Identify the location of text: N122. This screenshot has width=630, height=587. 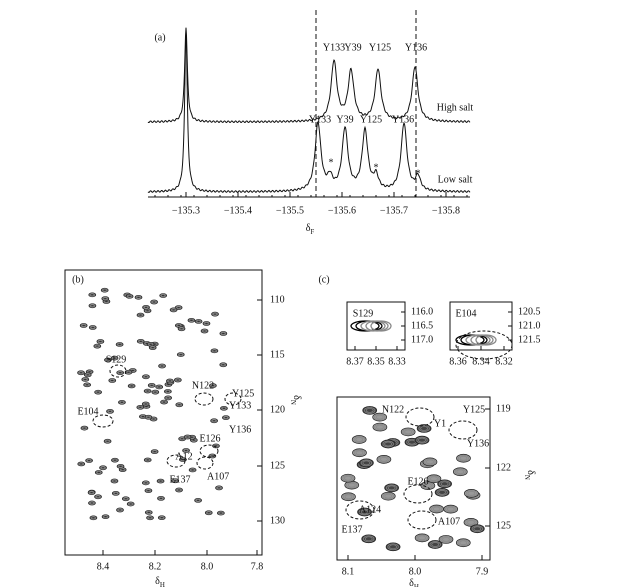
(393, 409).